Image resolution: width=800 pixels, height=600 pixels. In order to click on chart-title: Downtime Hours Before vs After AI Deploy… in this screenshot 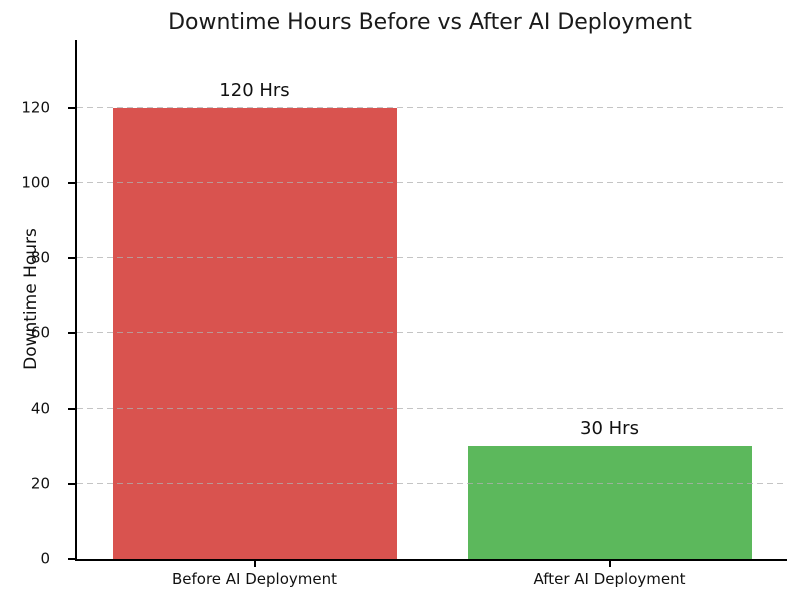, I will do `click(430, 22)`.